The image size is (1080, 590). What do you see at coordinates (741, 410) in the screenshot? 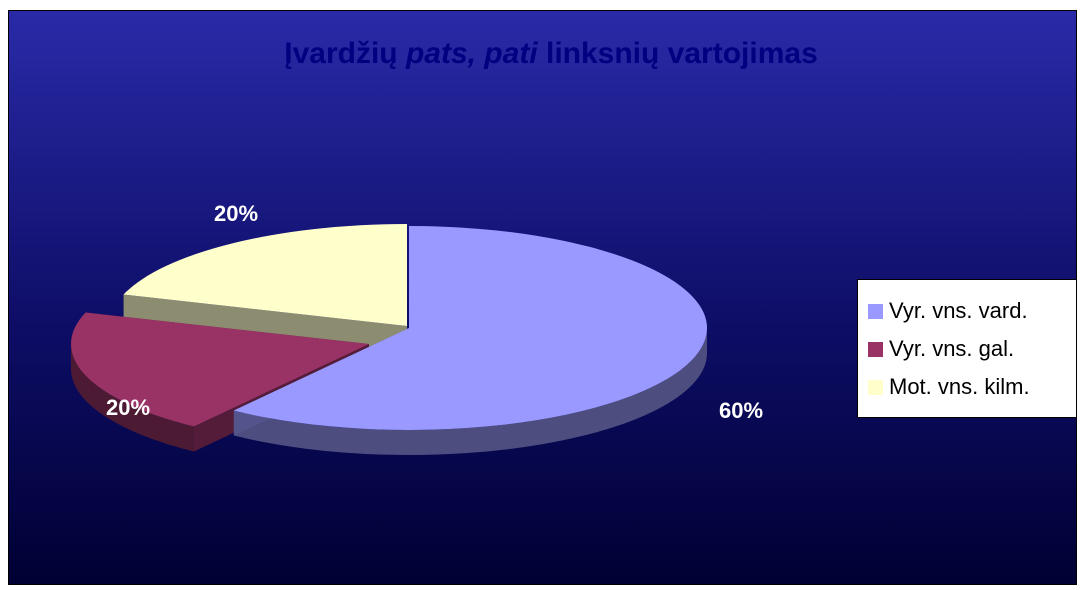
I see `data-label-0: 60%` at bounding box center [741, 410].